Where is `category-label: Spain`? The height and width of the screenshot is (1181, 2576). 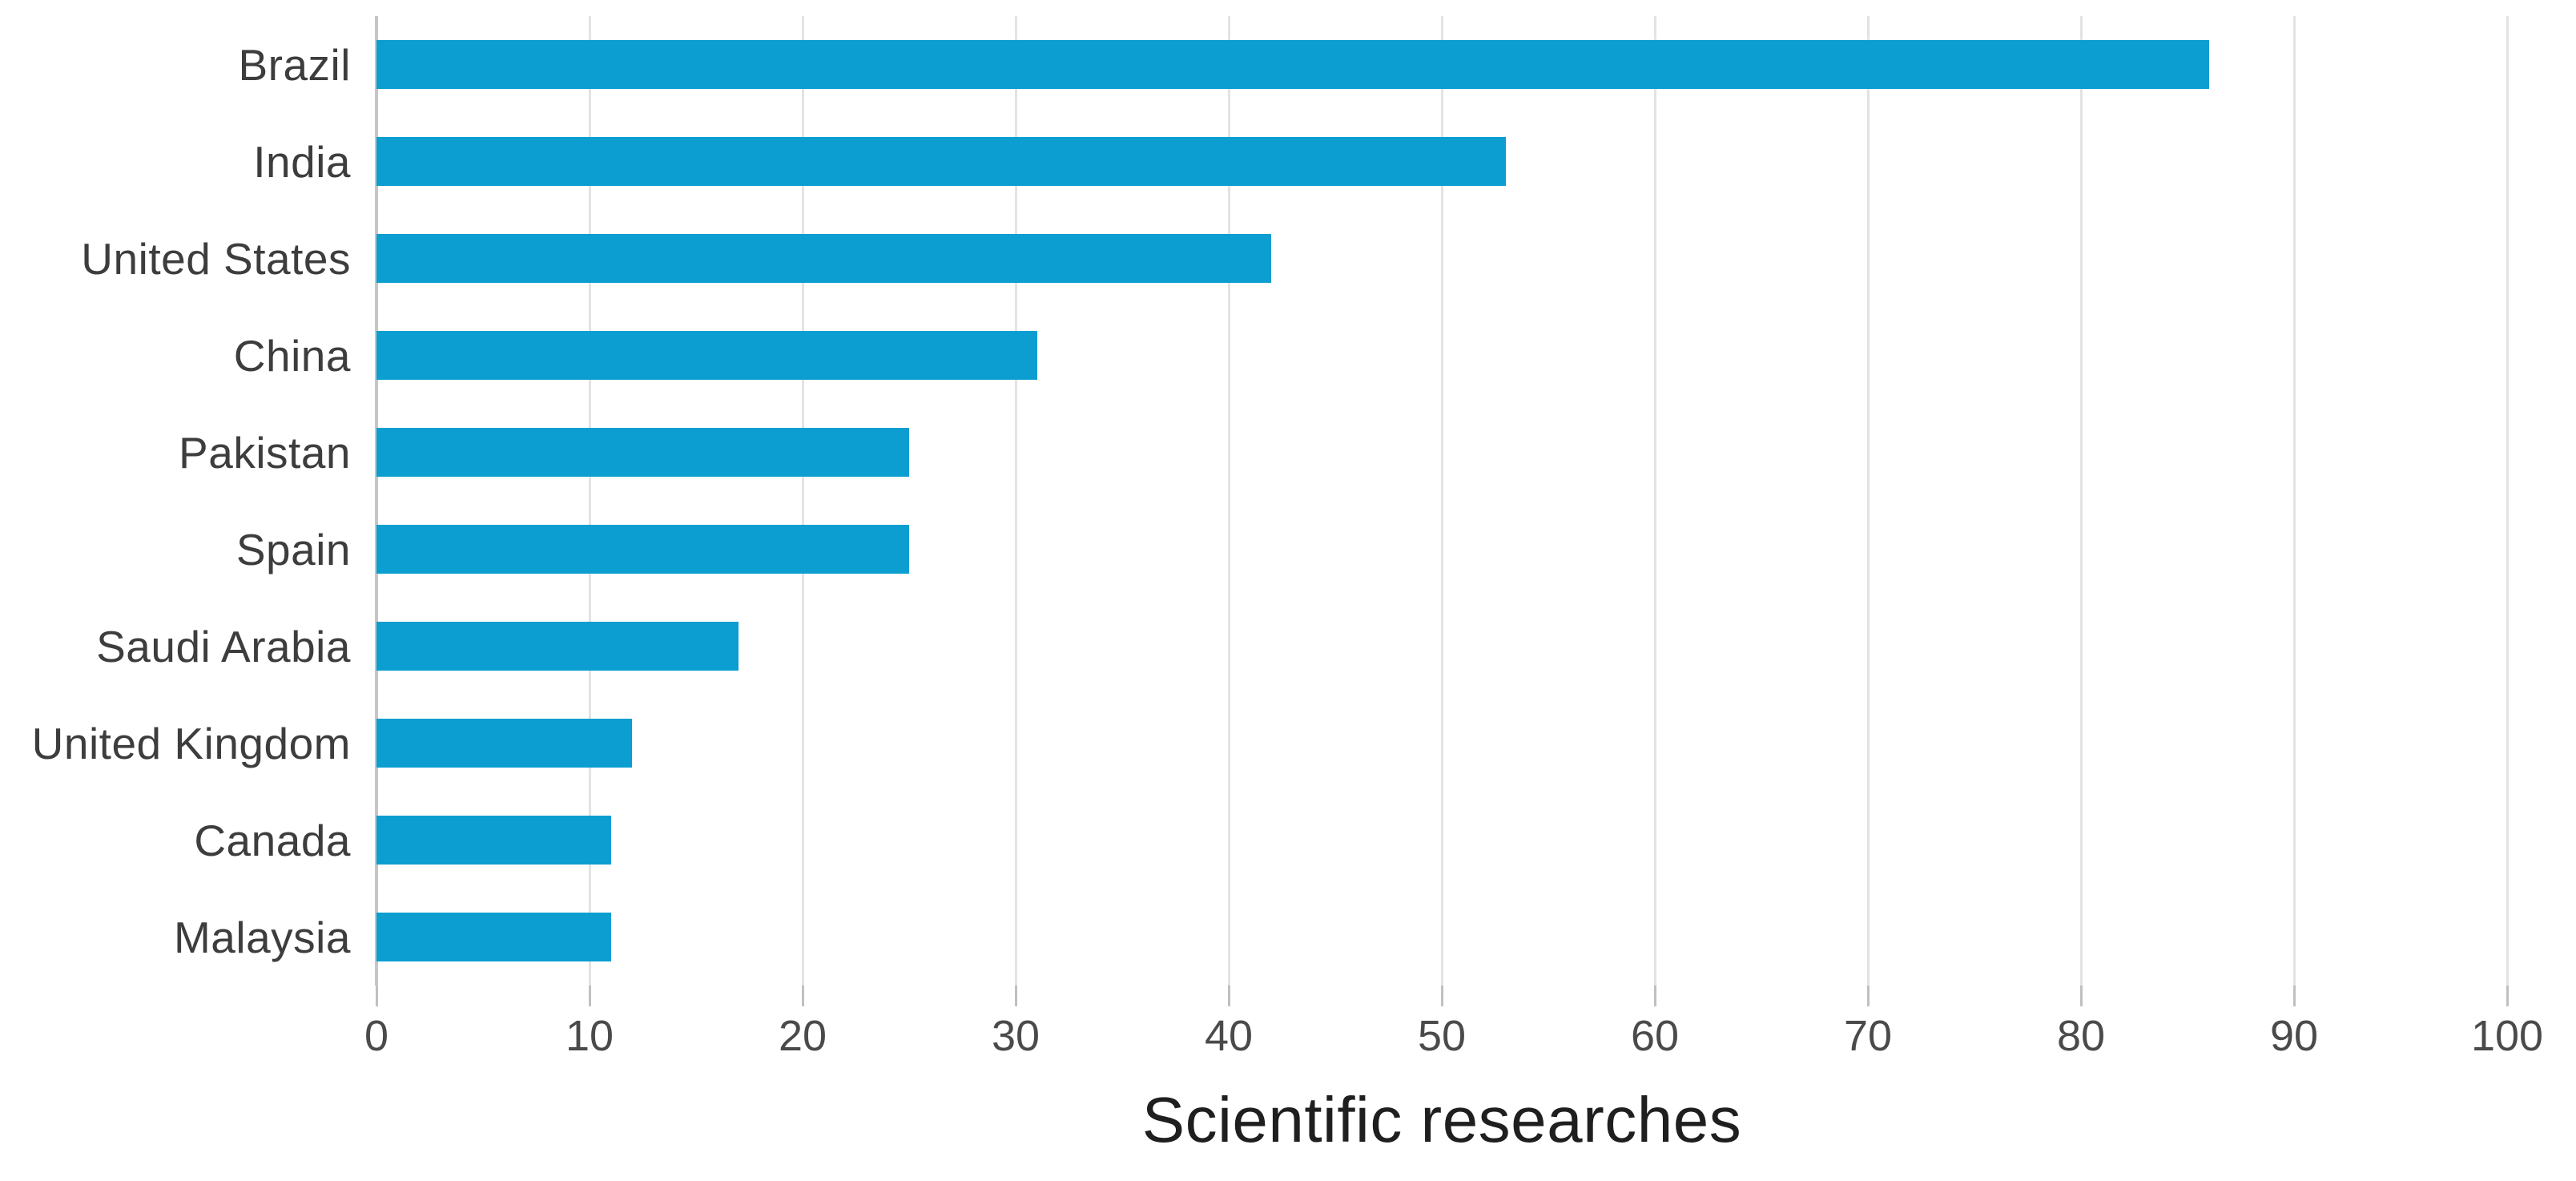 category-label: Spain is located at coordinates (293, 549).